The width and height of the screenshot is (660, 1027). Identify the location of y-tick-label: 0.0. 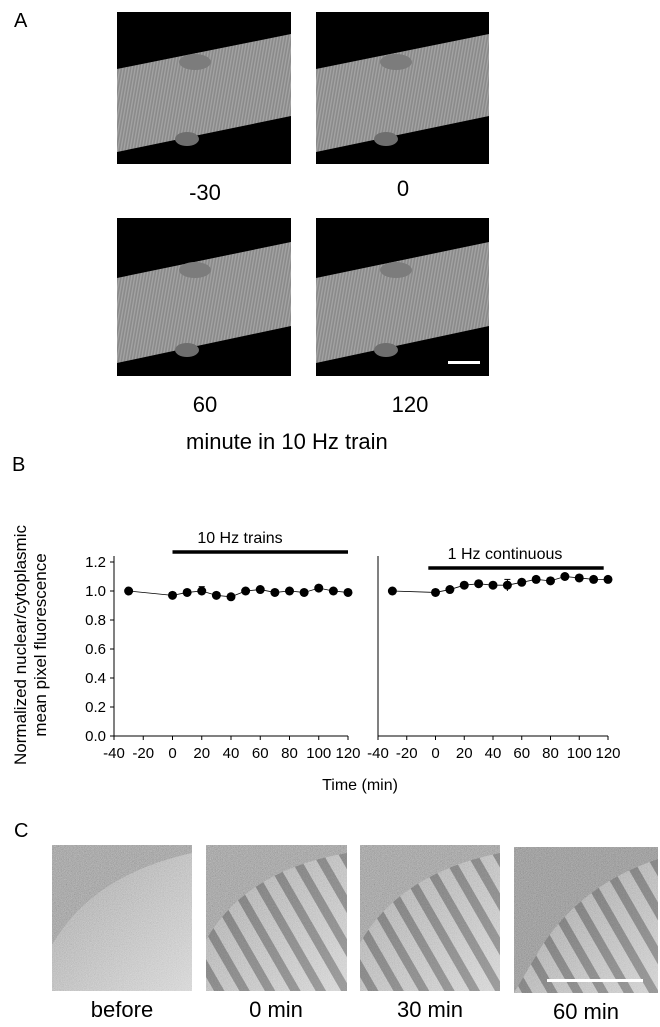
(95, 736).